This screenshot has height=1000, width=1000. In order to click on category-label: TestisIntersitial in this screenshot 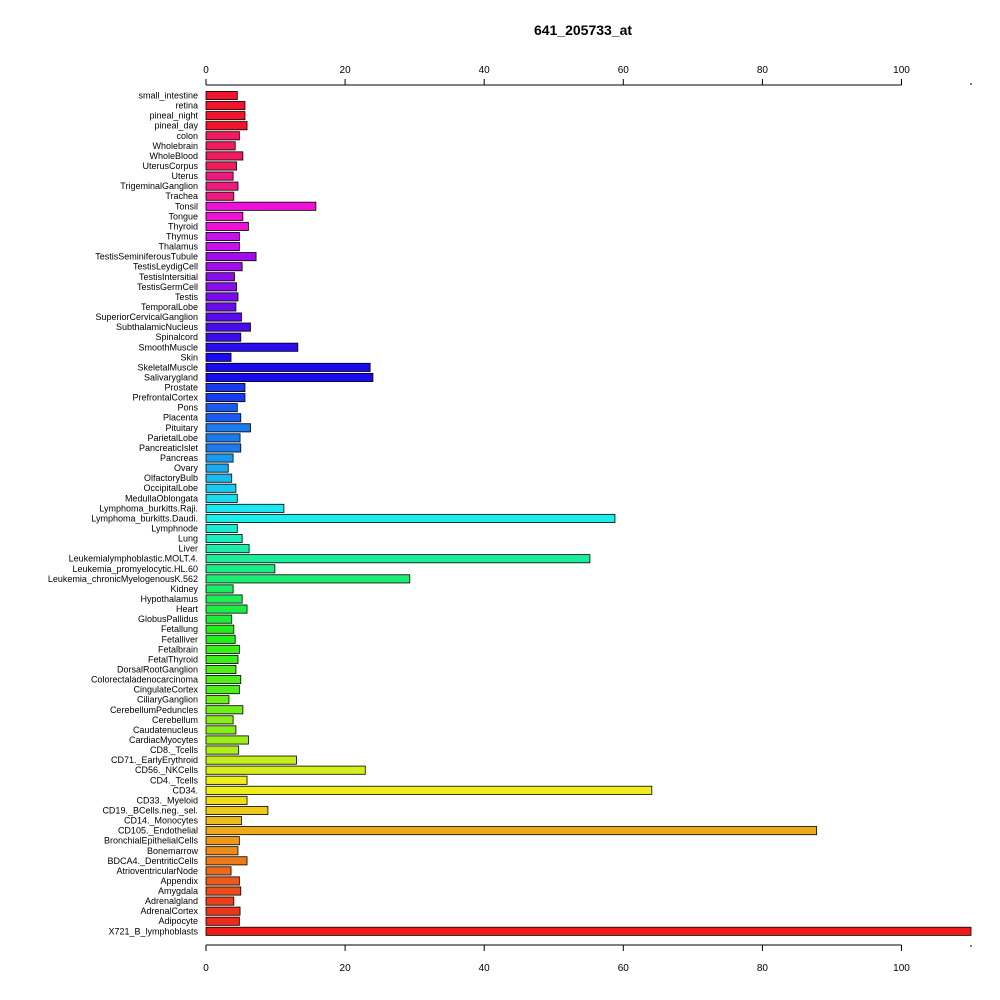, I will do `click(168, 277)`.